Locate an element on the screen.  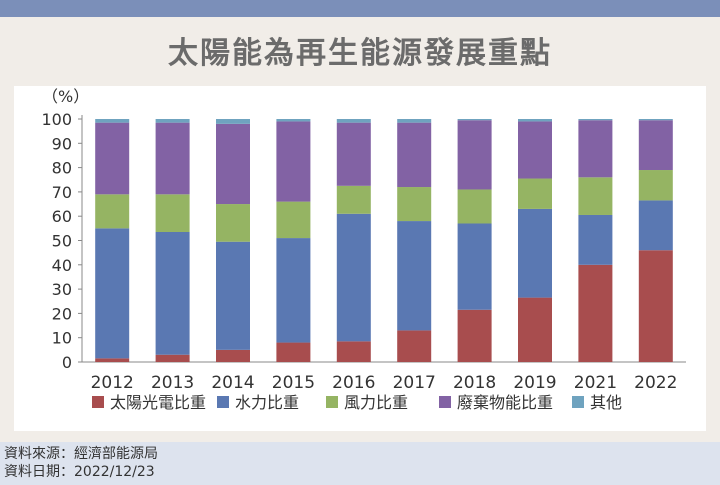
bottom-band is located at coordinates (360, 463).